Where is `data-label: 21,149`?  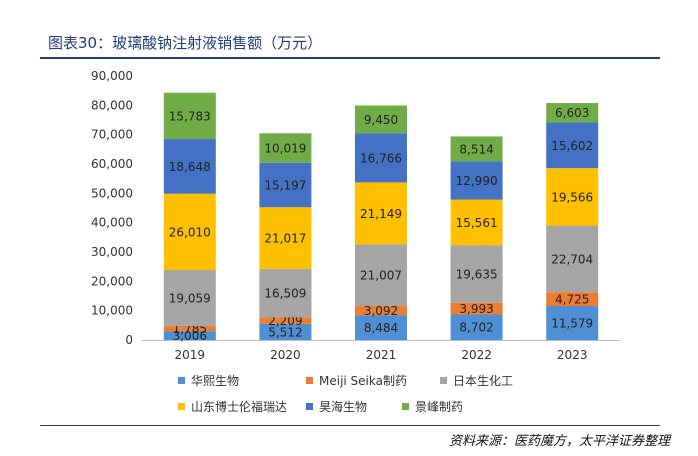 data-label: 21,149 is located at coordinates (381, 214).